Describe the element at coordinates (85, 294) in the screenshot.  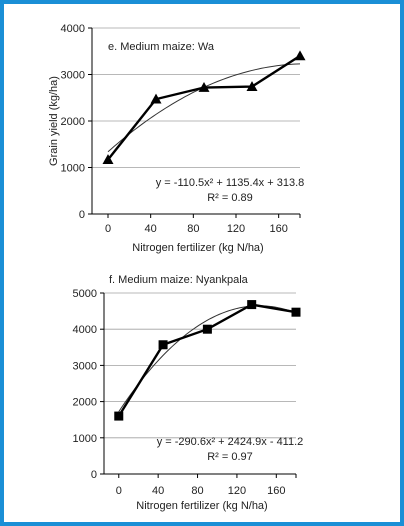
I see `y-tick-label: 5000` at that location.